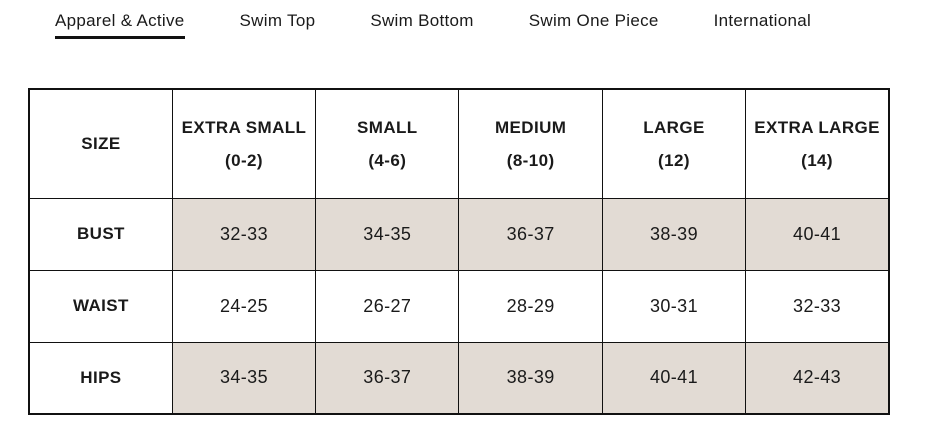 This screenshot has height=437, width=927. I want to click on column-header-label: EXTRA SMALL, so click(244, 127).